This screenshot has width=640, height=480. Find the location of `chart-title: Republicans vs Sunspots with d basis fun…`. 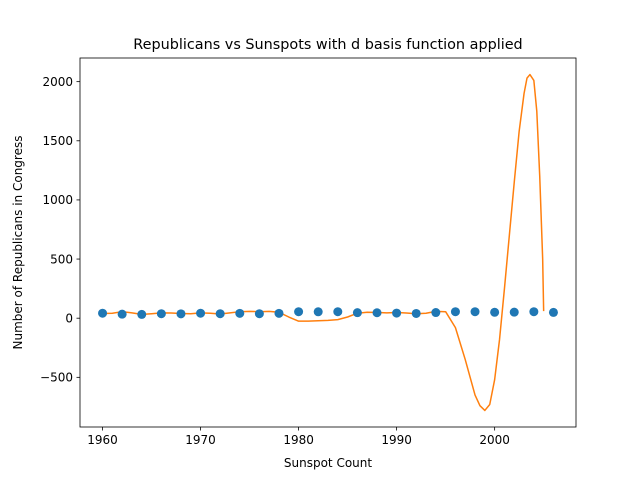

chart-title: Republicans vs Sunspots with d basis fun… is located at coordinates (327, 45).